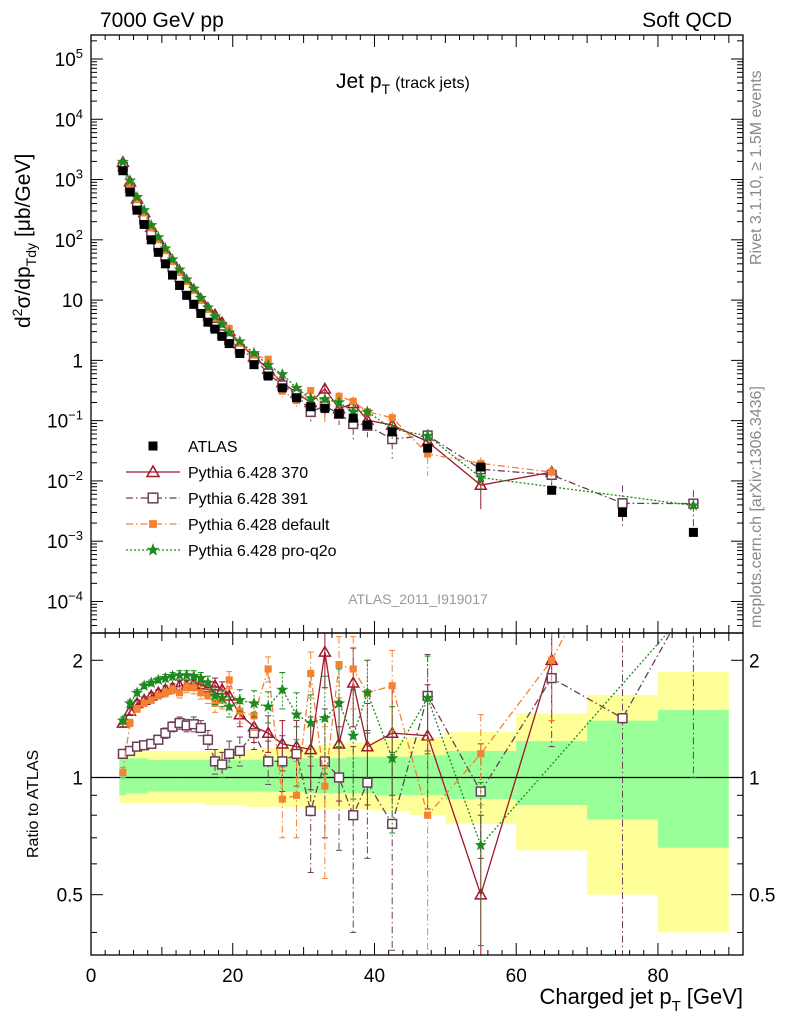  I want to click on x-tick-label: 40, so click(374, 976).